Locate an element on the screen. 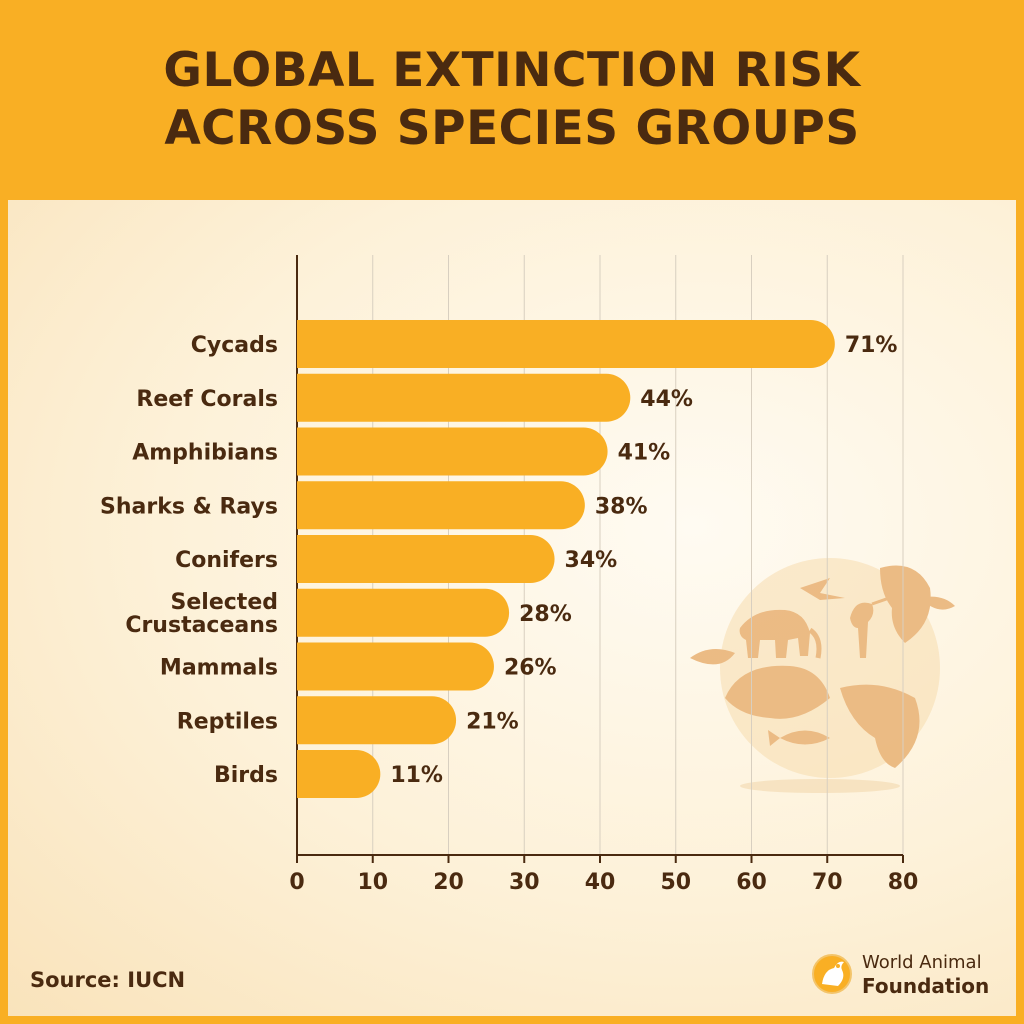 This screenshot has height=1024, width=1024. x-tick-label: 10 is located at coordinates (372, 882).